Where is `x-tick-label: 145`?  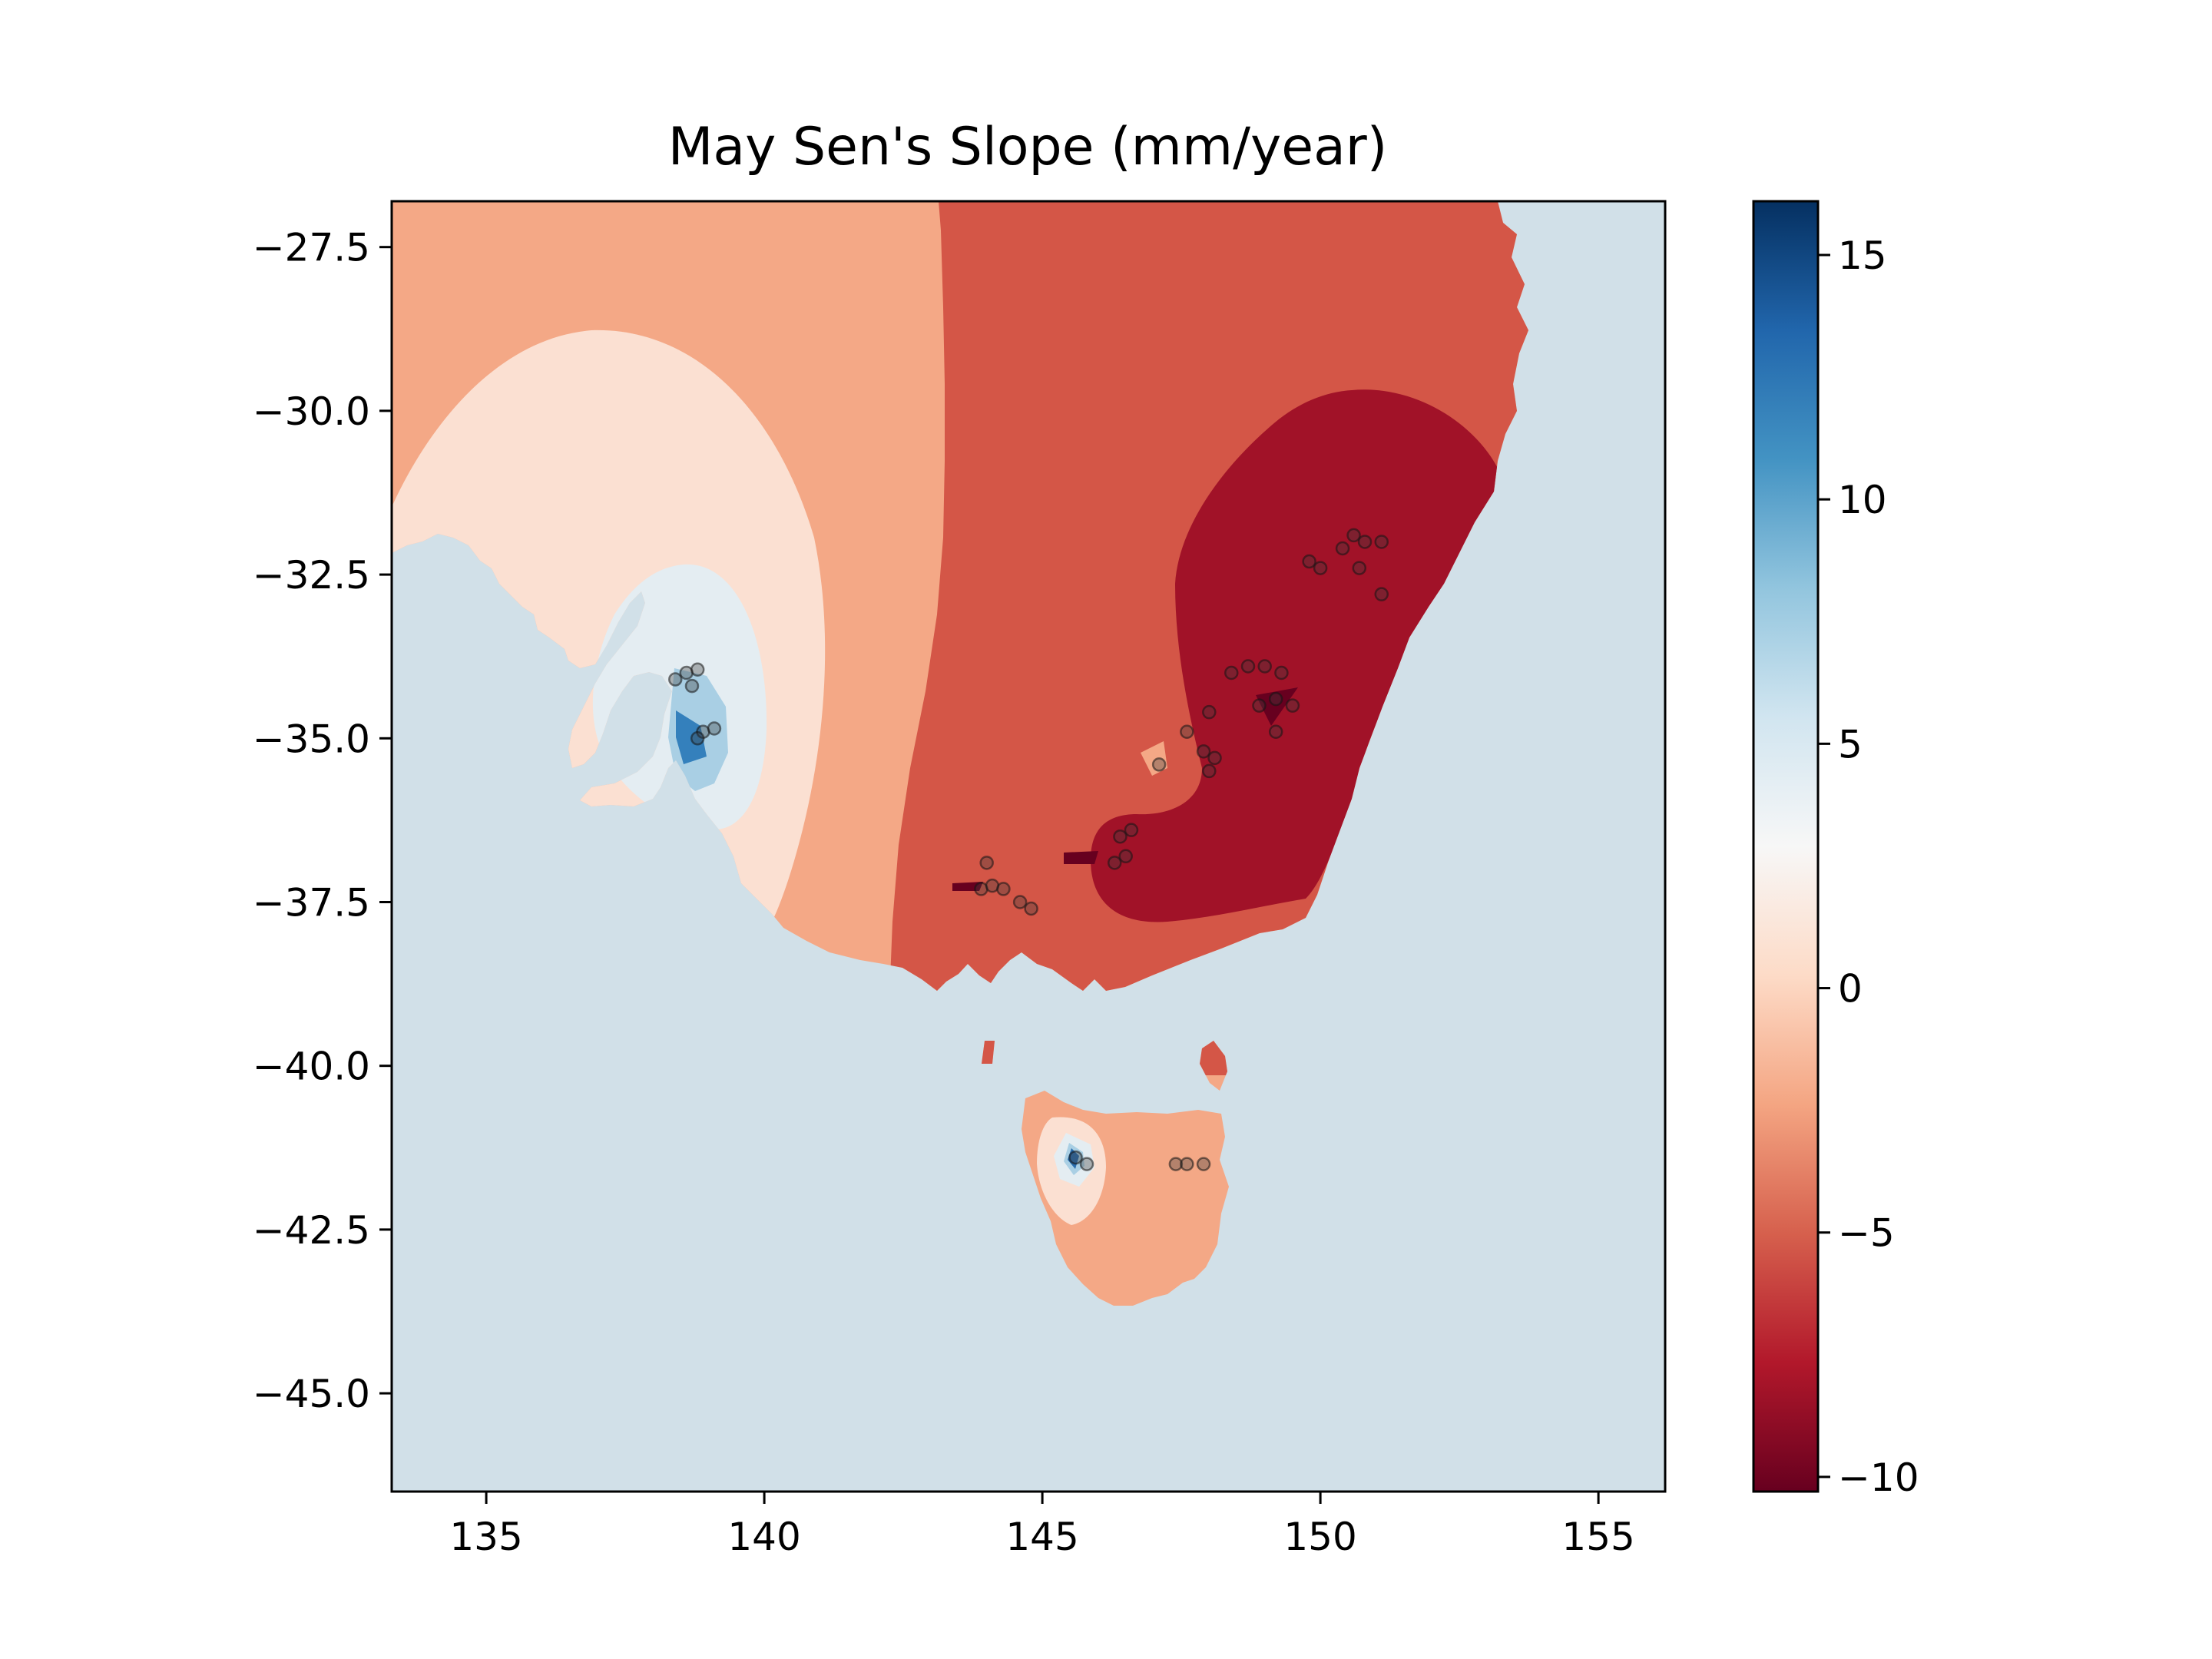
x-tick-label: 145 is located at coordinates (1041, 1537).